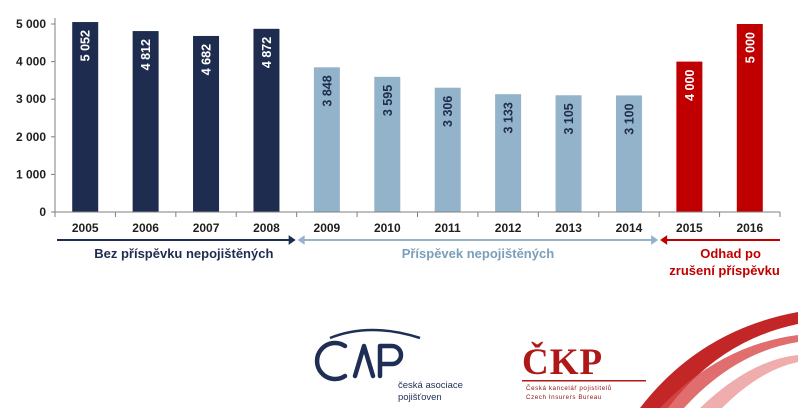 This screenshot has width=798, height=410. Describe the element at coordinates (719, 360) in the screenshot. I see `decorative-swoosh` at that location.